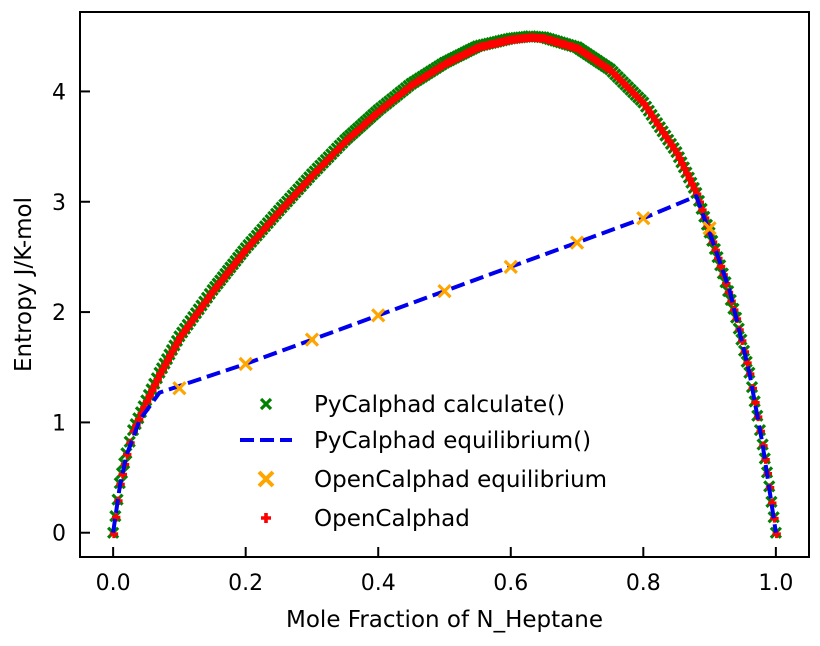 Image resolution: width=820 pixels, height=646 pixels. Describe the element at coordinates (59, 423) in the screenshot. I see `y-tick-label: 1` at that location.